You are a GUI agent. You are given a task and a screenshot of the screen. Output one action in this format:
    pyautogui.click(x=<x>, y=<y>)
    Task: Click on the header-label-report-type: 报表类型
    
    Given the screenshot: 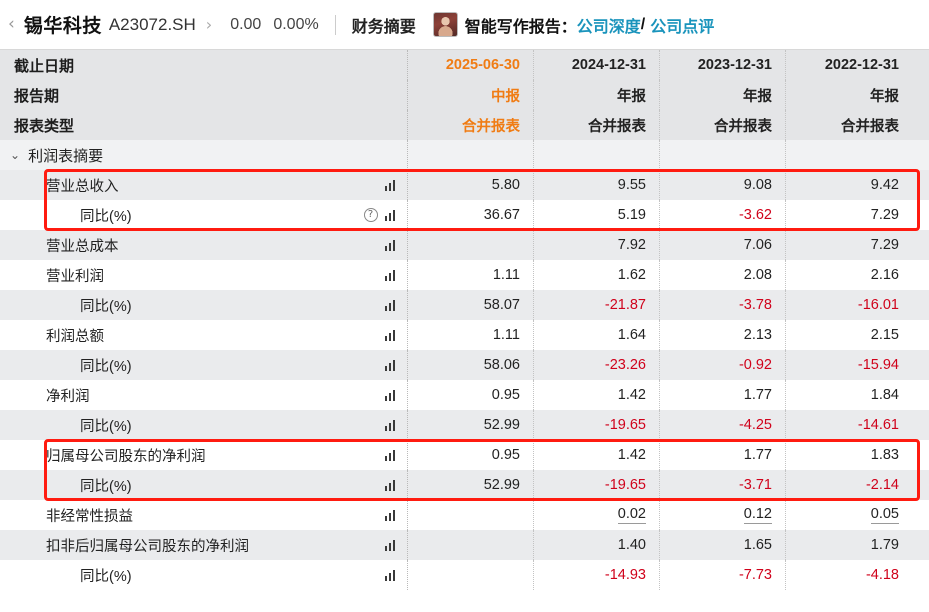 What is the action you would take?
    pyautogui.click(x=204, y=125)
    